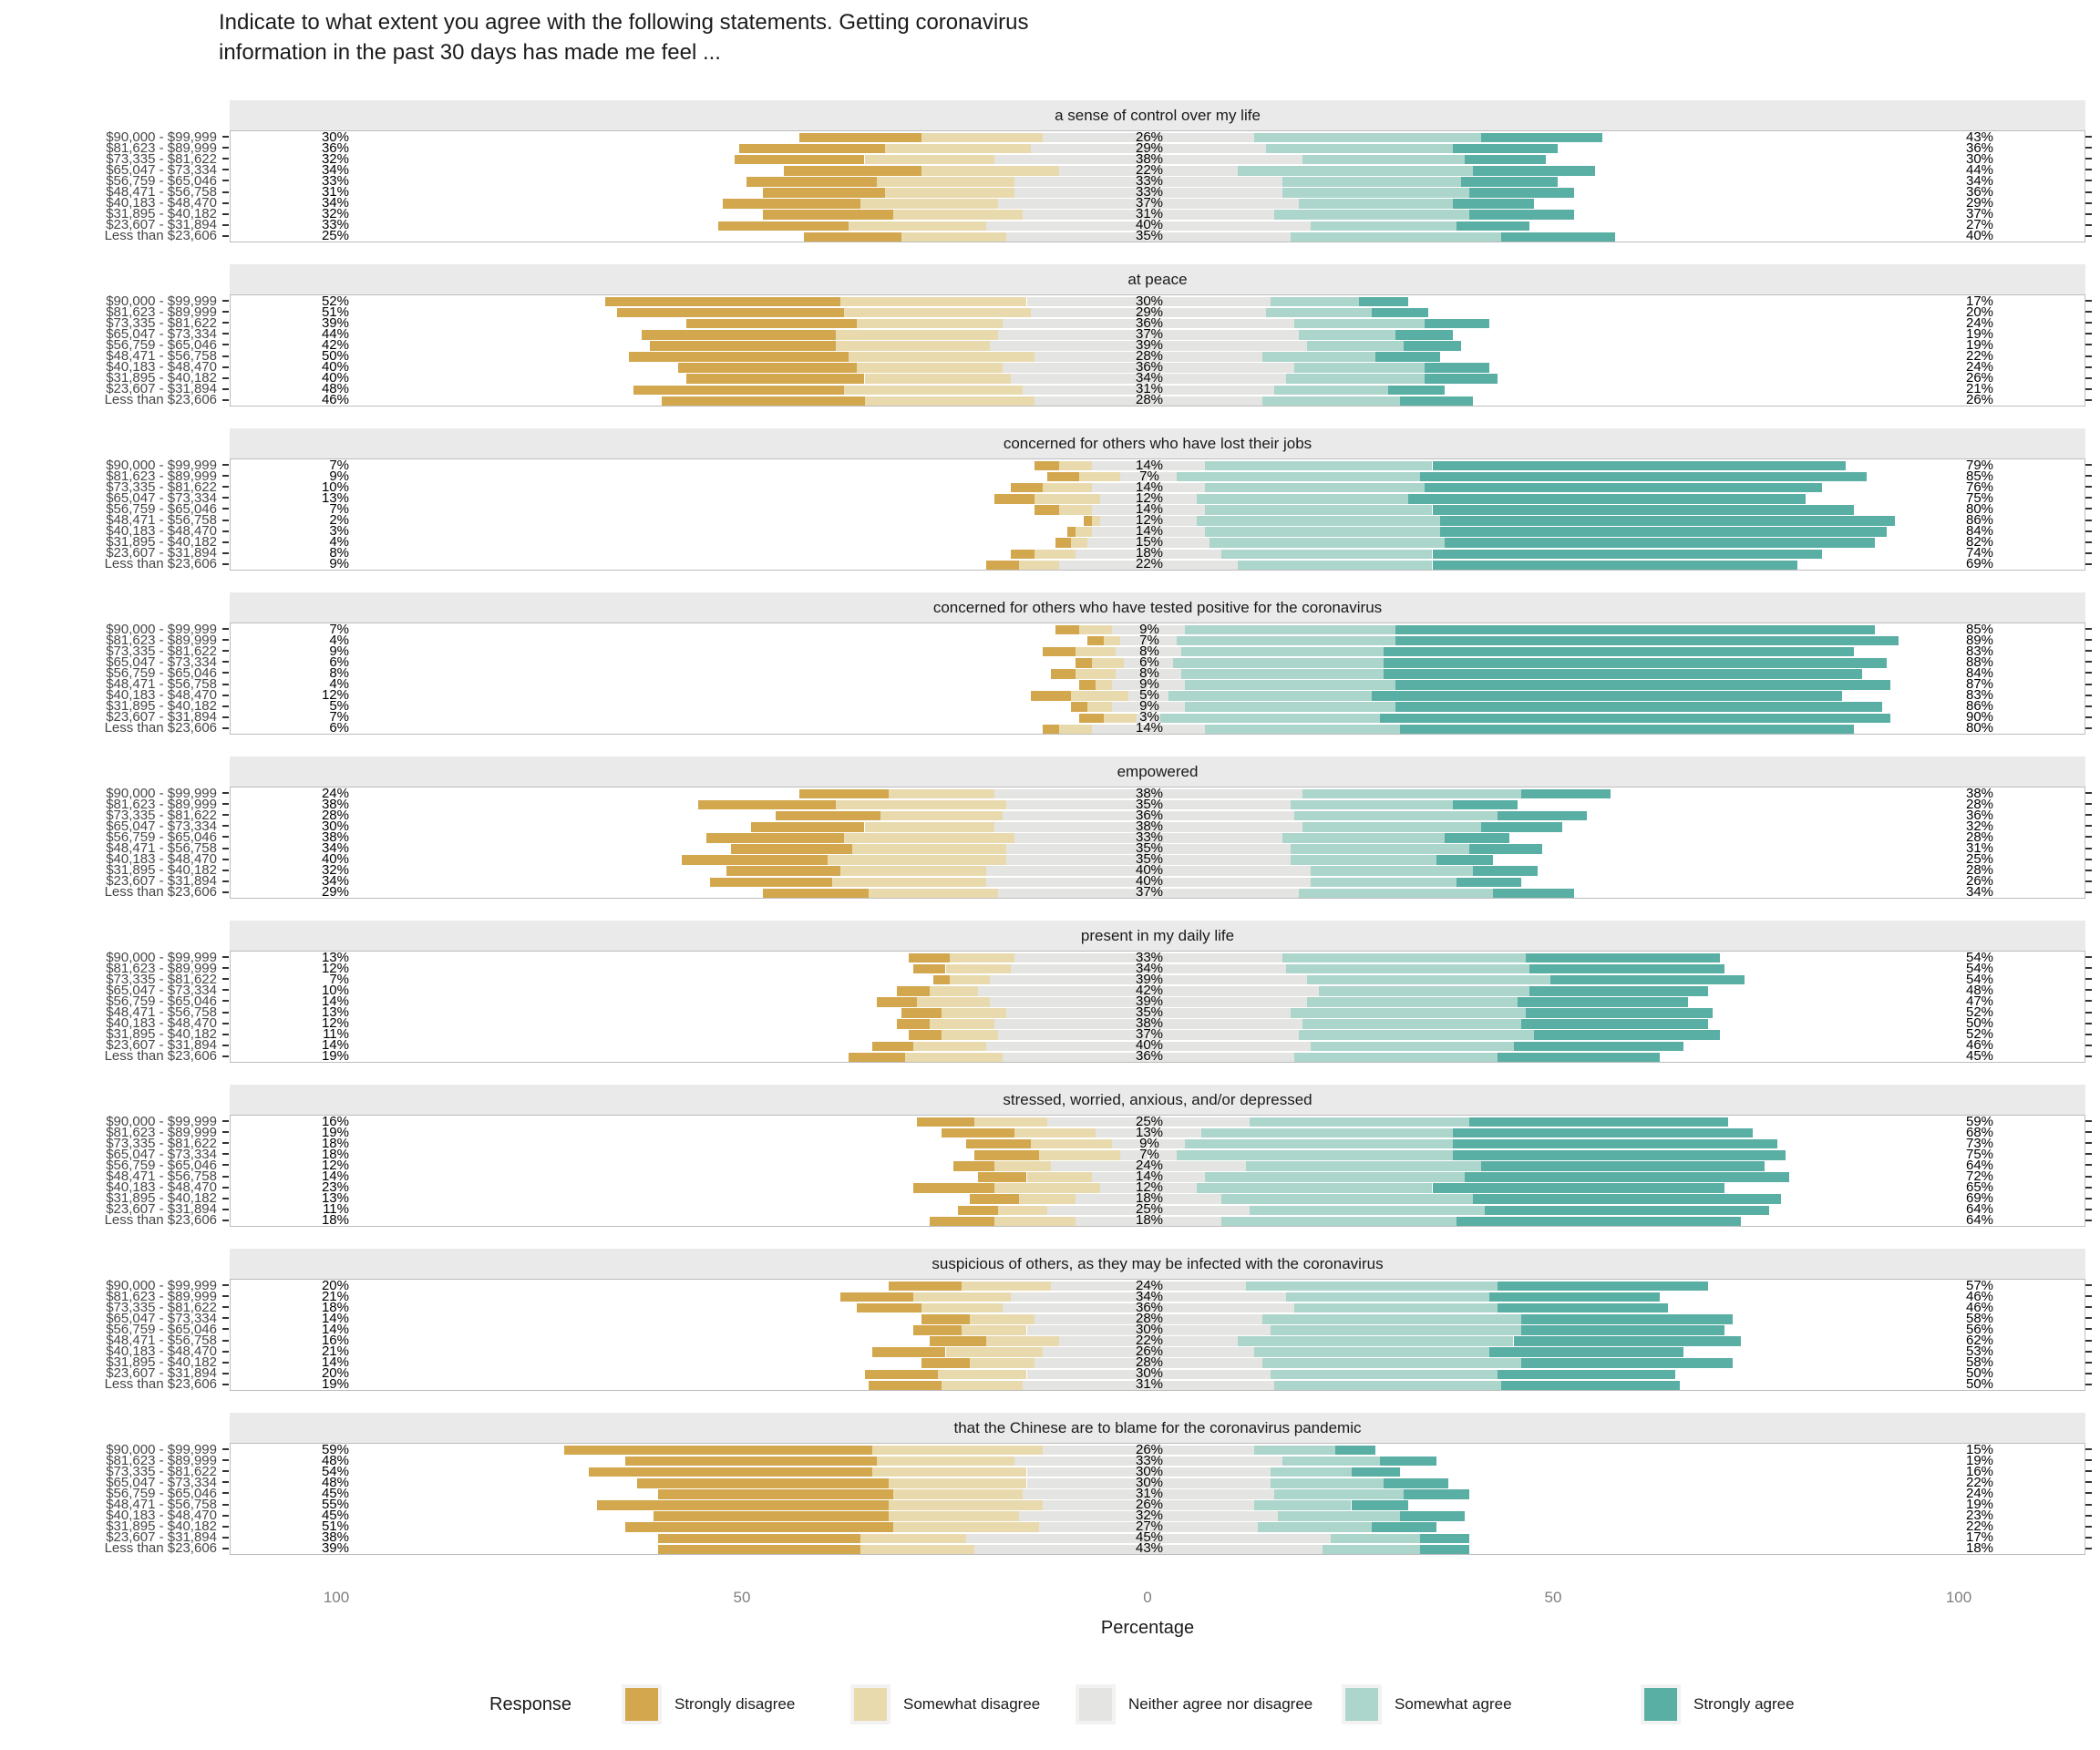 Image resolution: width=2100 pixels, height=1750 pixels. I want to click on agree-total-label: 82%, so click(1980, 543).